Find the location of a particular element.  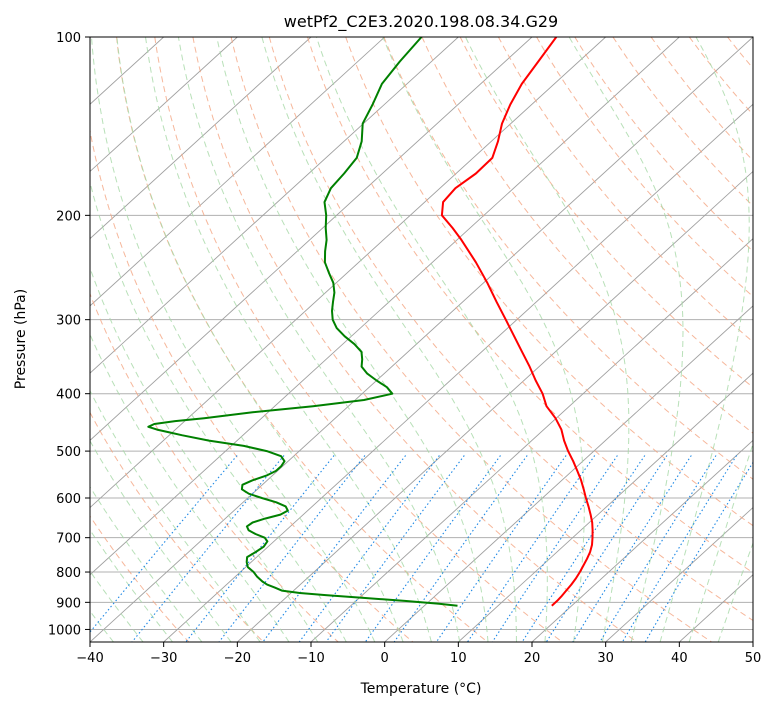

y-axis-label: Pressure (hPa) is located at coordinates (21, 339).